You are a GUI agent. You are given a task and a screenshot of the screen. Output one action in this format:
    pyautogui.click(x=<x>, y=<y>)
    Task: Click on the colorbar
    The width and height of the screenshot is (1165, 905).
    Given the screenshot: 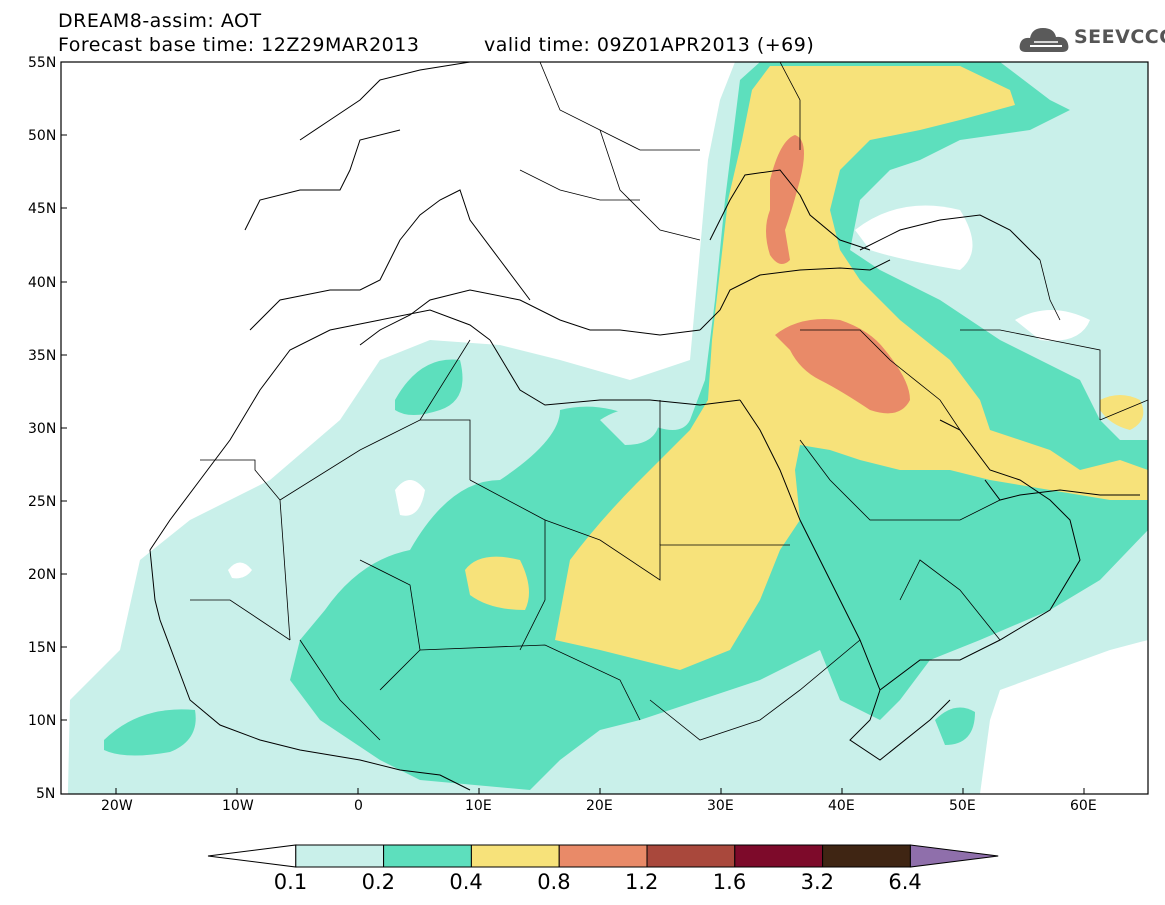 What is the action you would take?
    pyautogui.click(x=603, y=856)
    